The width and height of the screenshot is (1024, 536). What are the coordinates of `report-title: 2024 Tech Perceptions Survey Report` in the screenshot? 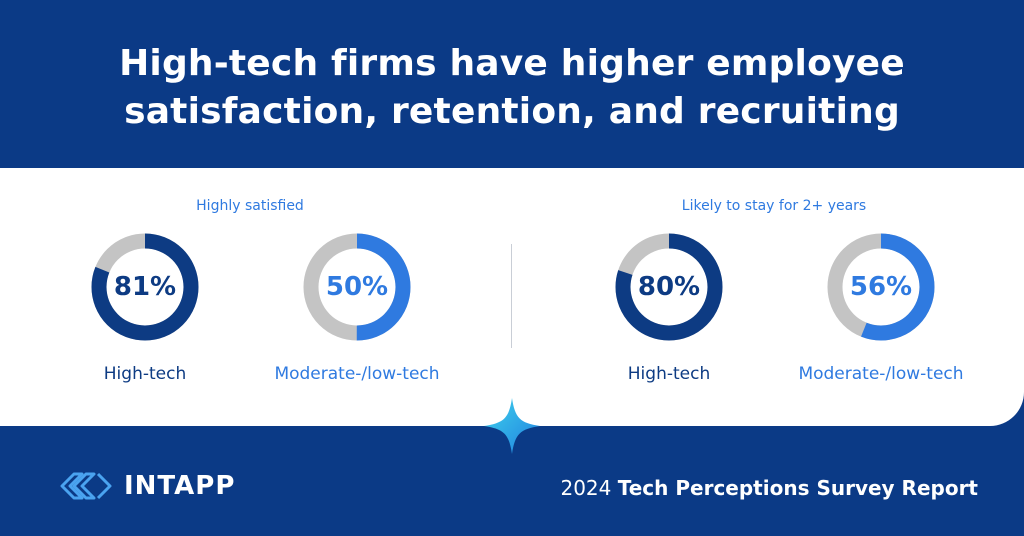 It's located at (769, 488).